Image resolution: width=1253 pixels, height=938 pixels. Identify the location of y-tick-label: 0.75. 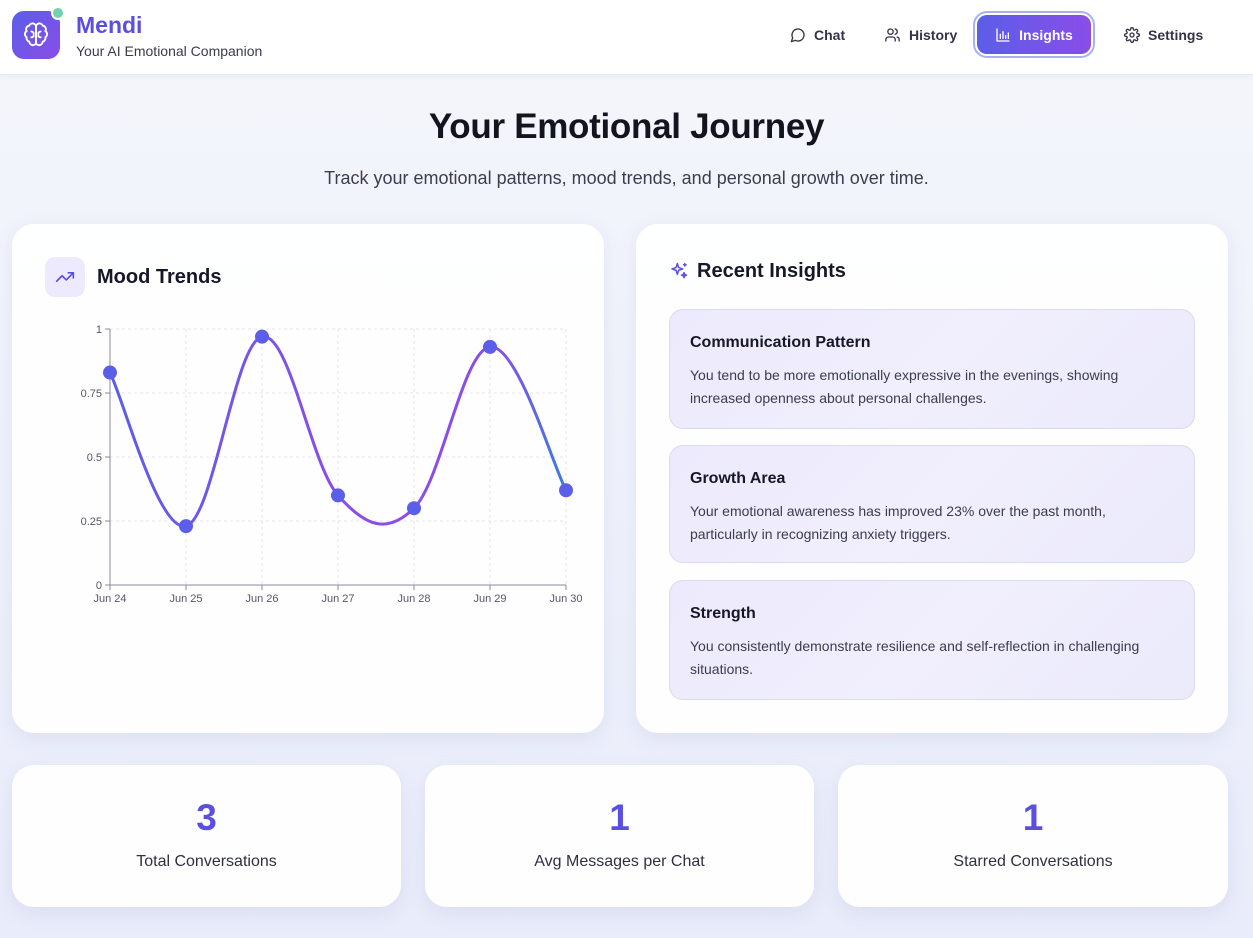
(91, 394).